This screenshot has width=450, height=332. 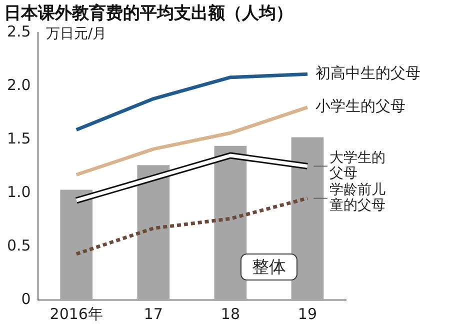 What do you see at coordinates (153, 313) in the screenshot?
I see `x-tick-label: 17` at bounding box center [153, 313].